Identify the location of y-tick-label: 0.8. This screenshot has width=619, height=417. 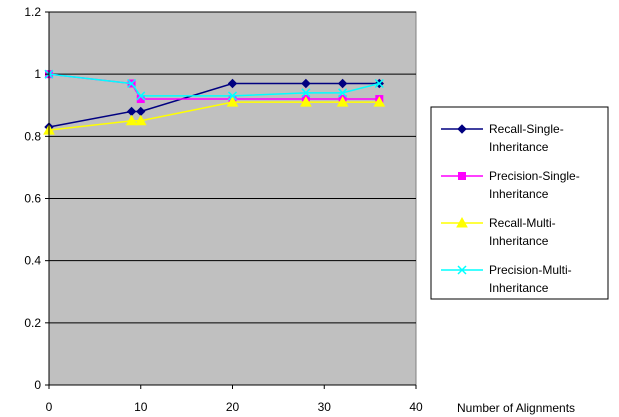
(32, 136).